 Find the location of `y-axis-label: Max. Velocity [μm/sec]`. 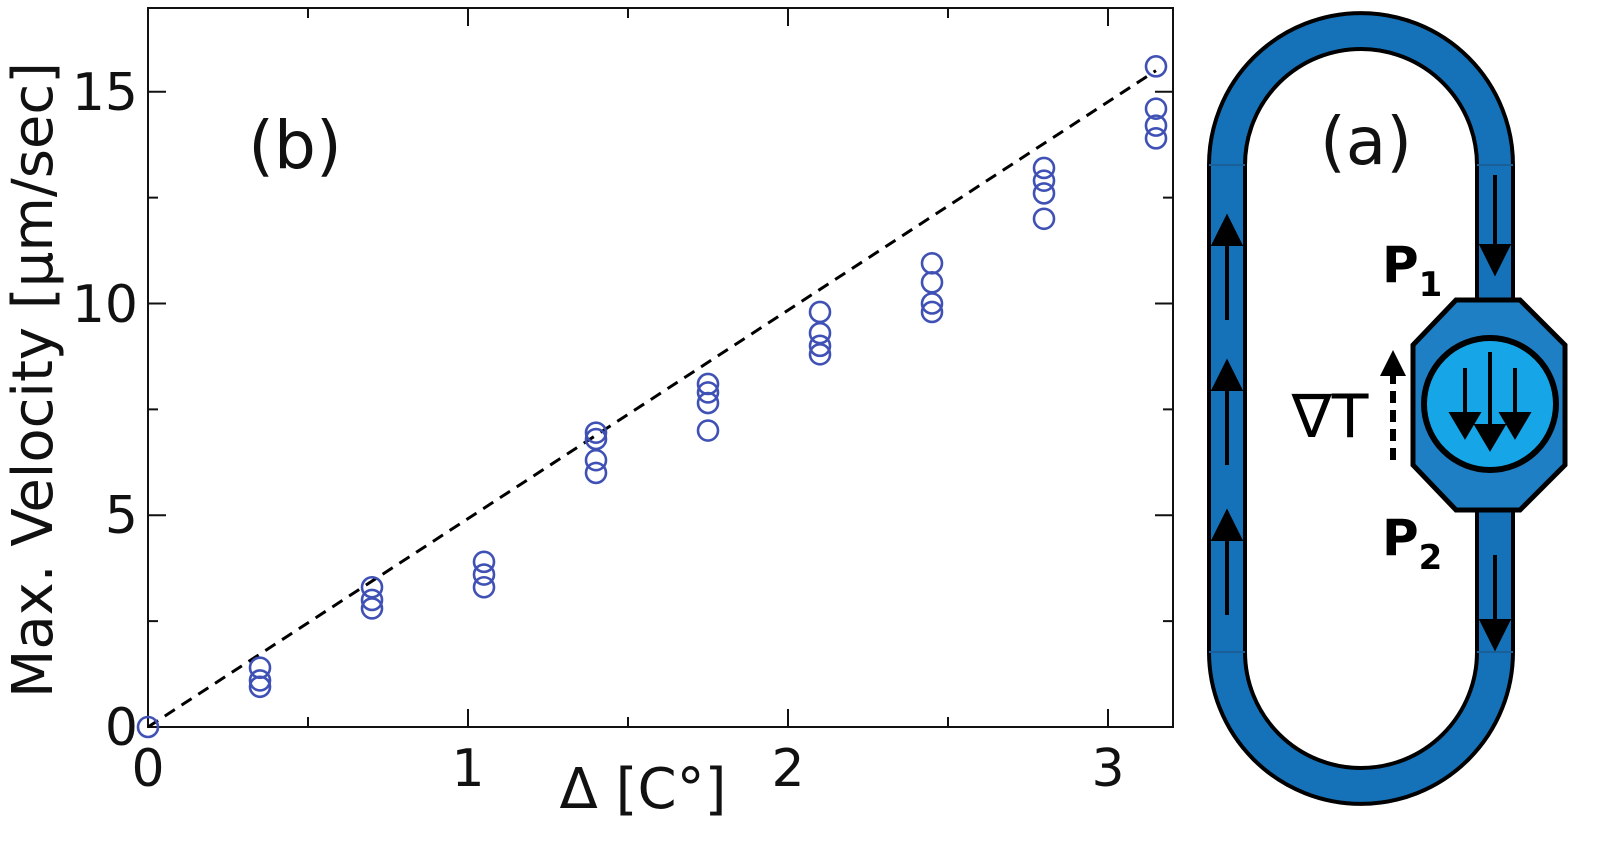

y-axis-label: Max. Velocity [μm/sec] is located at coordinates (33, 380).